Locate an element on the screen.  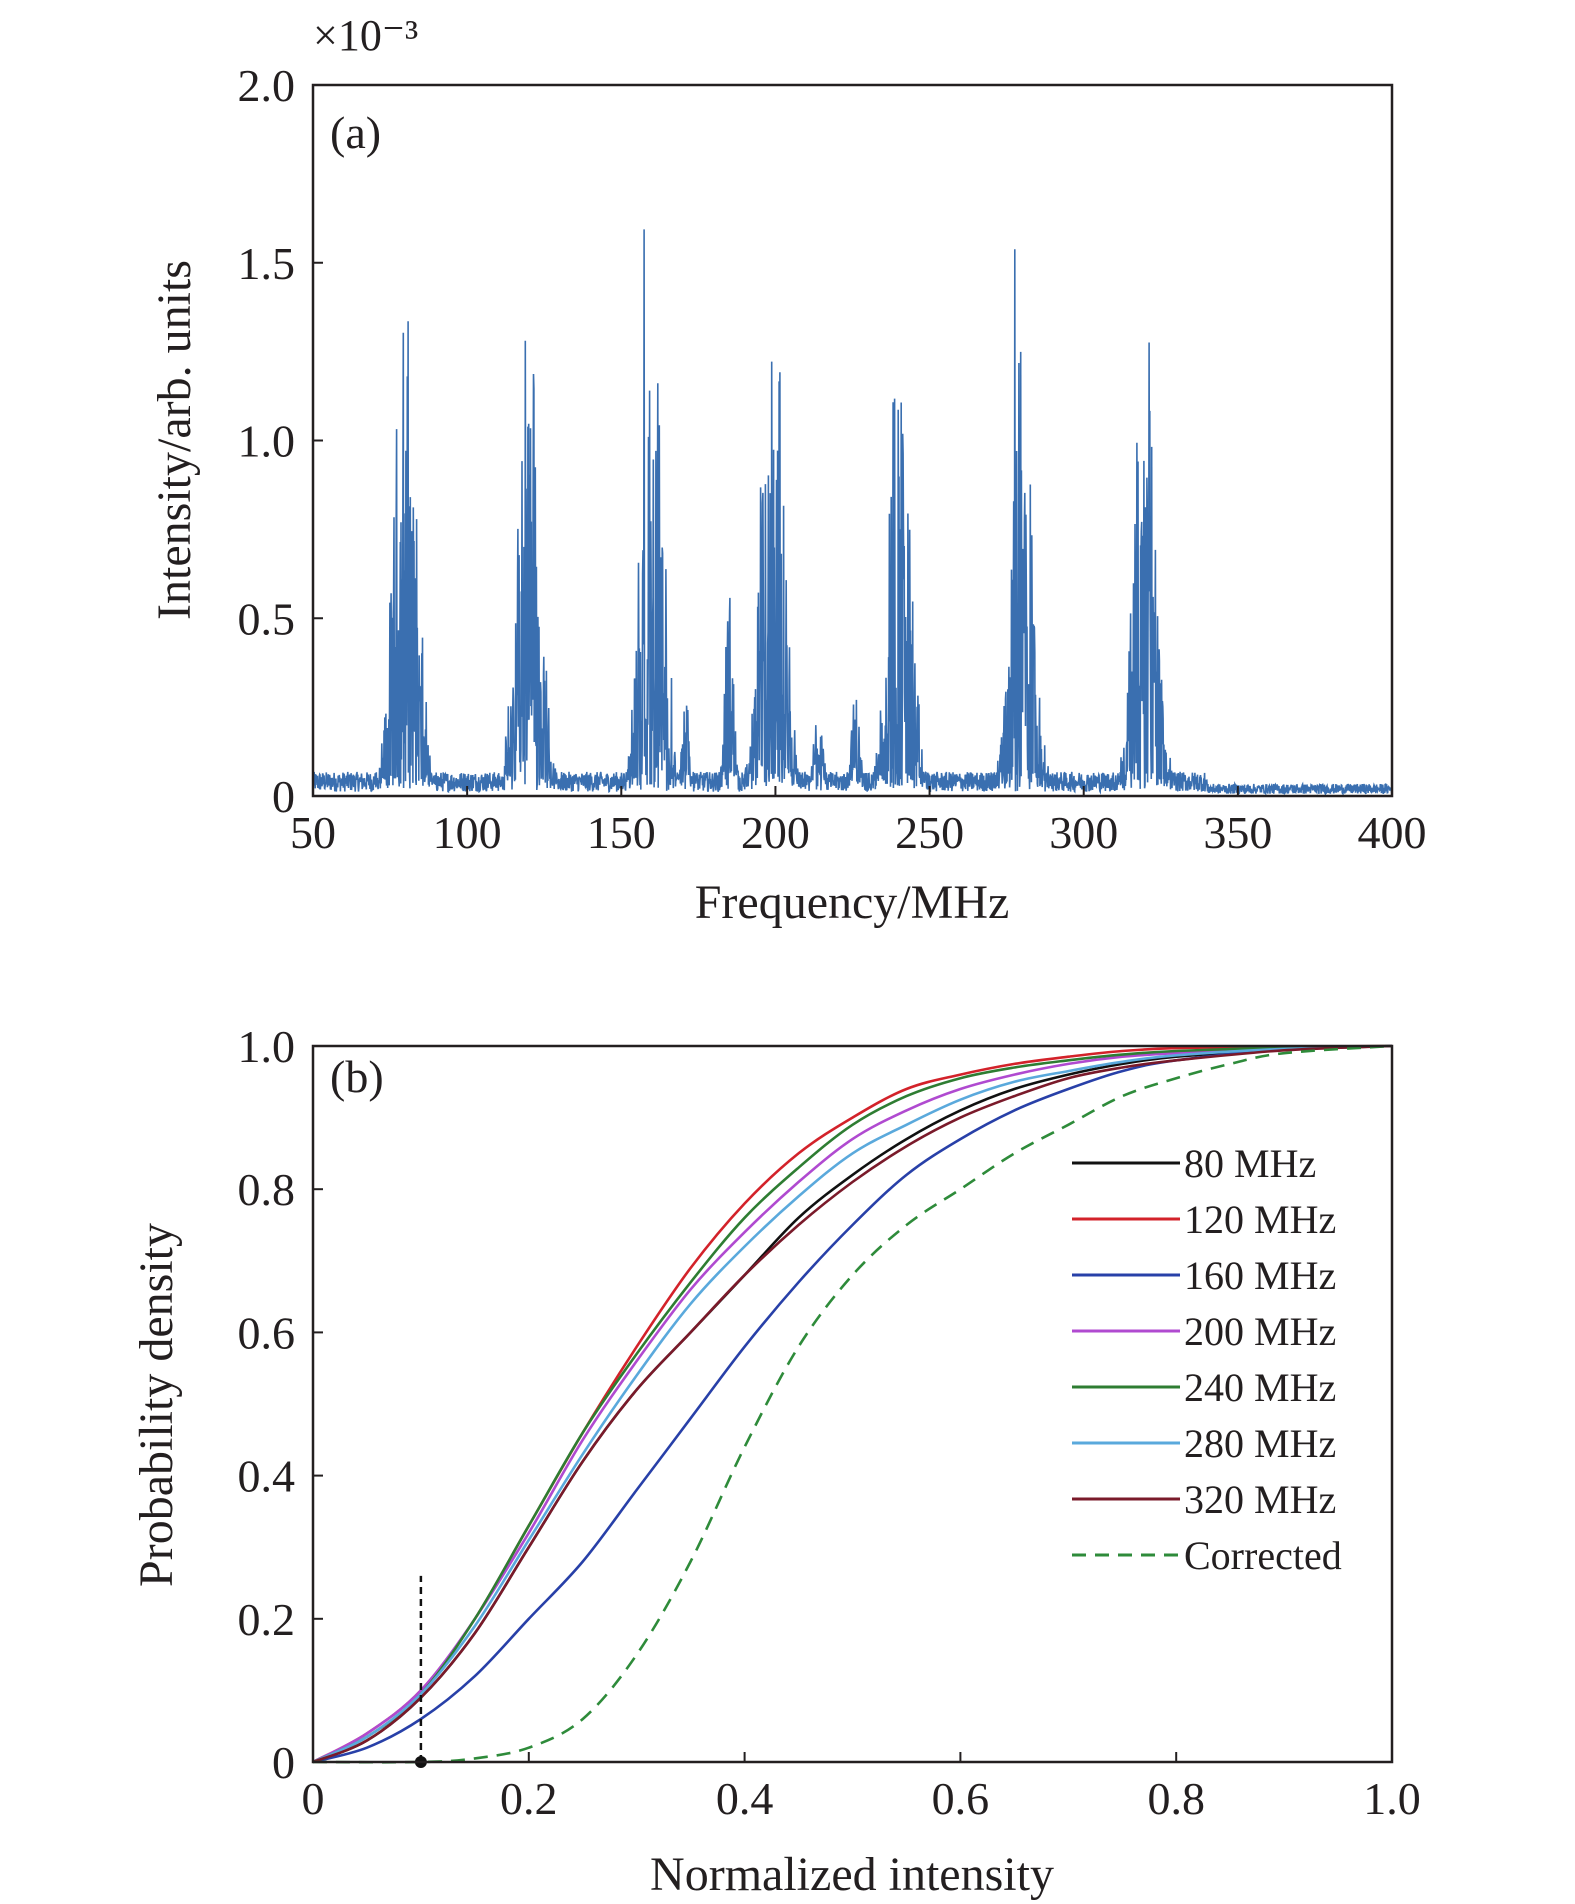
legend-label: 120 MHz is located at coordinates (1260, 1219).